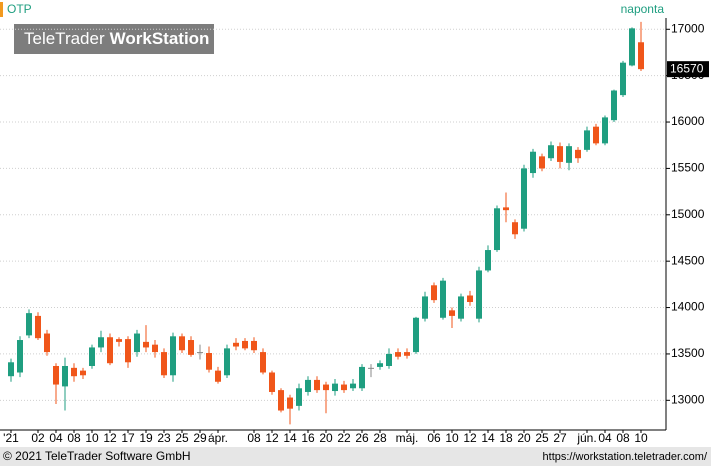  What do you see at coordinates (160, 38) in the screenshot?
I see `watermark-product: WorkStation` at bounding box center [160, 38].